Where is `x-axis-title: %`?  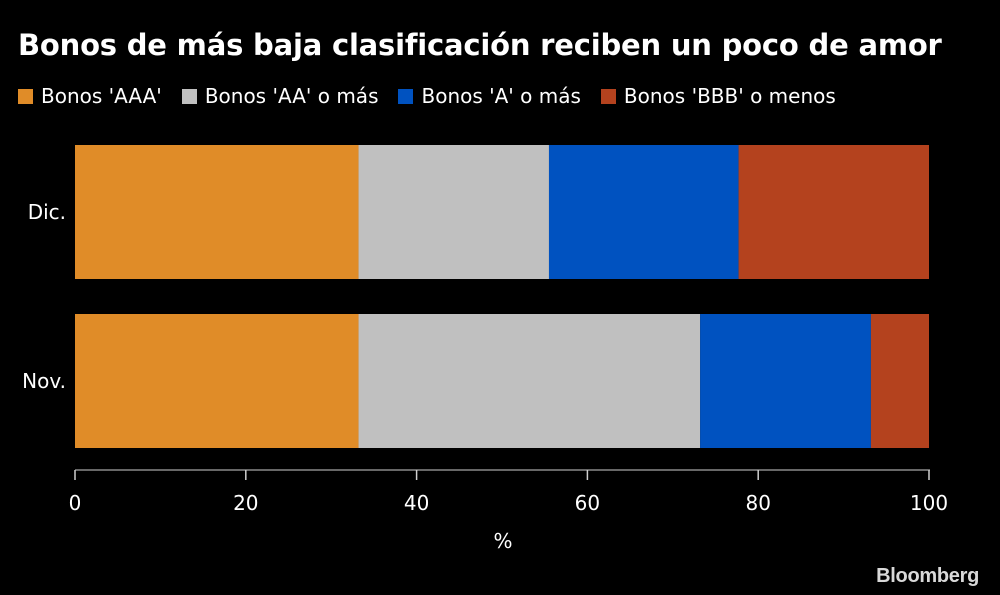
x-axis-title: % is located at coordinates (502, 541).